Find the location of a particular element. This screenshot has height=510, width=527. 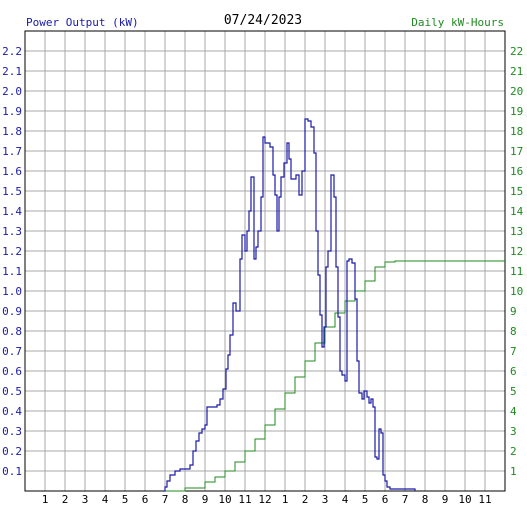

y-right-tick-label: 21 is located at coordinates (516, 71).